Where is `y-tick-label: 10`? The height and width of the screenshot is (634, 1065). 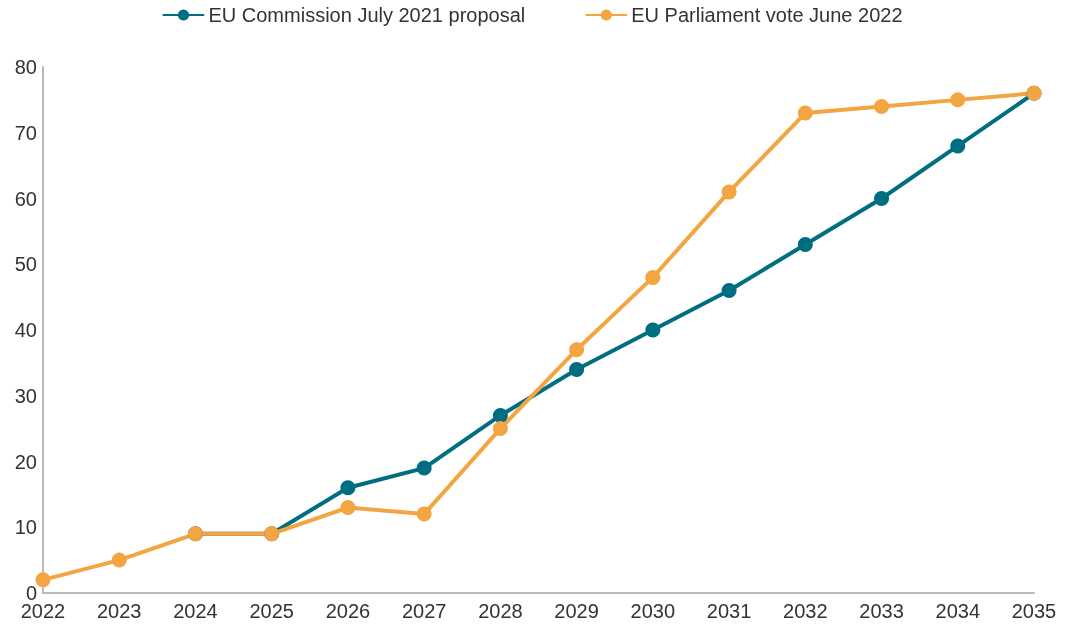 y-tick-label: 10 is located at coordinates (25, 527).